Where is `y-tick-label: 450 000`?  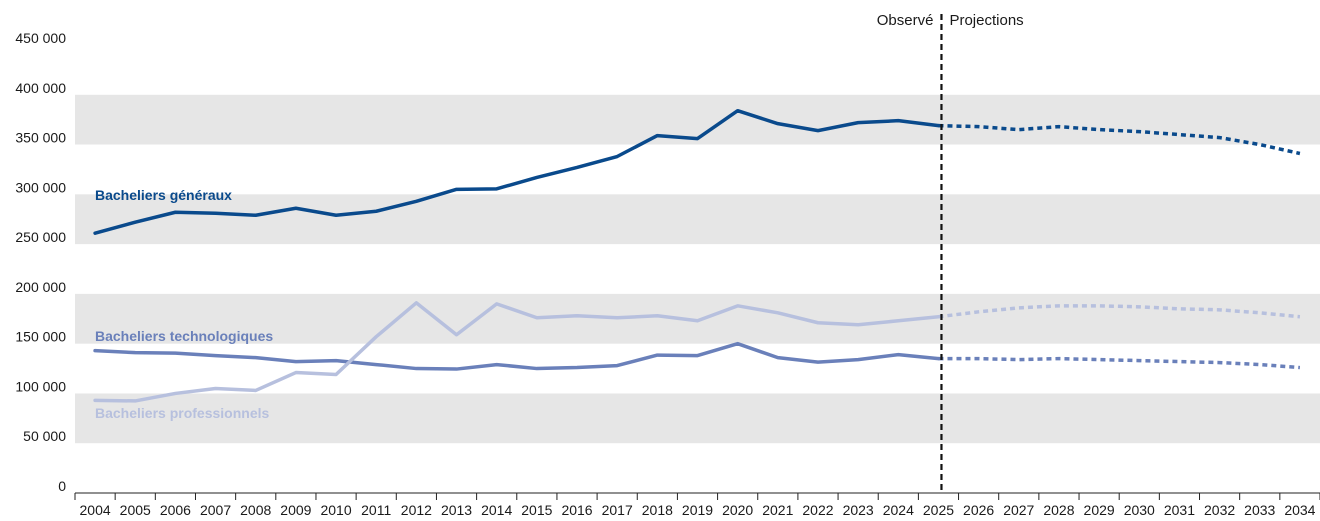
y-tick-label: 450 000 is located at coordinates (40, 38).